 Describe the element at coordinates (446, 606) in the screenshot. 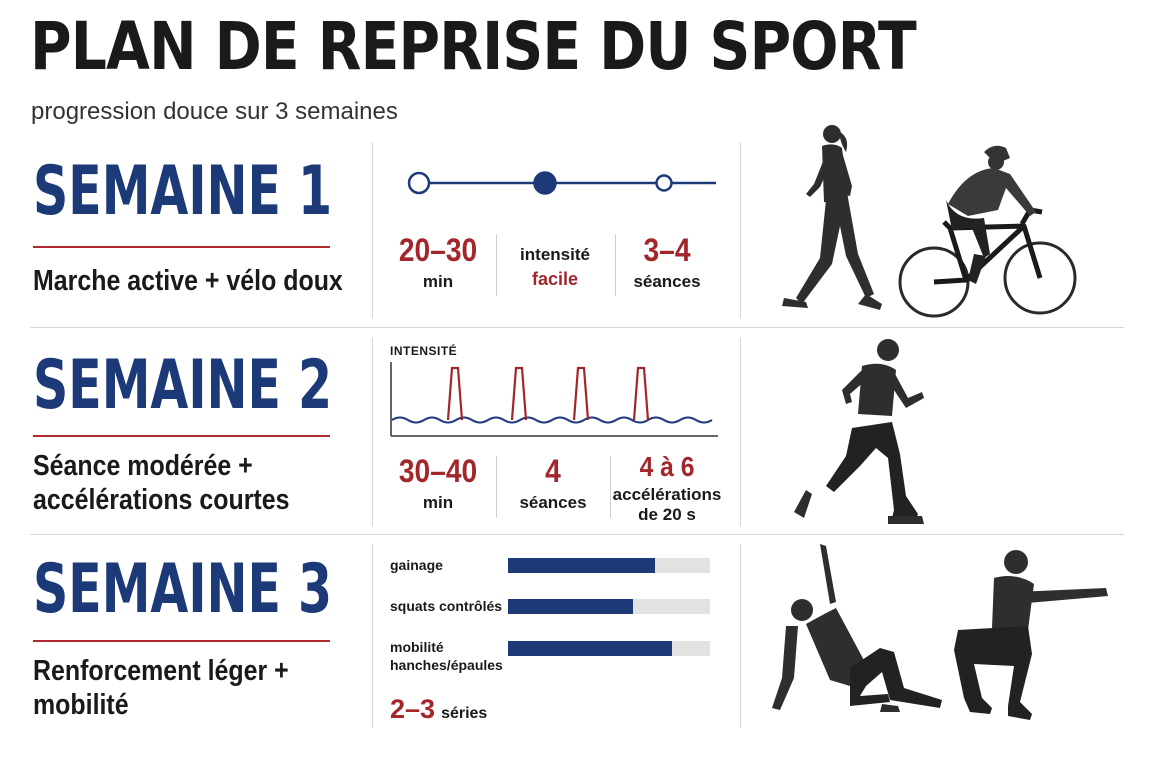

I see `bar-label-squats: squats contrôlés` at that location.